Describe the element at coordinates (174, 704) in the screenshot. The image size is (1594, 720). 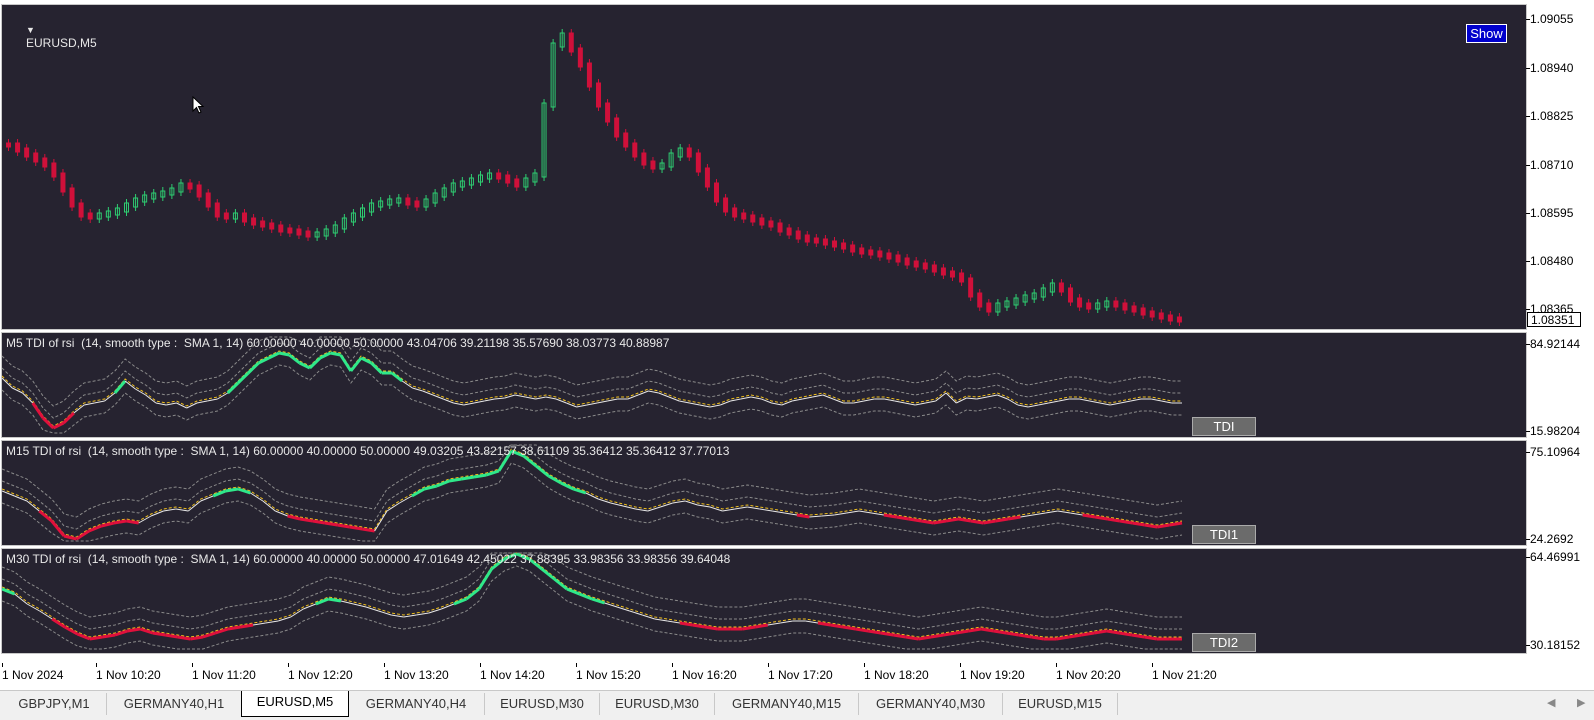
I see `tab-germany40-h1: GERMANY40,H1` at that location.